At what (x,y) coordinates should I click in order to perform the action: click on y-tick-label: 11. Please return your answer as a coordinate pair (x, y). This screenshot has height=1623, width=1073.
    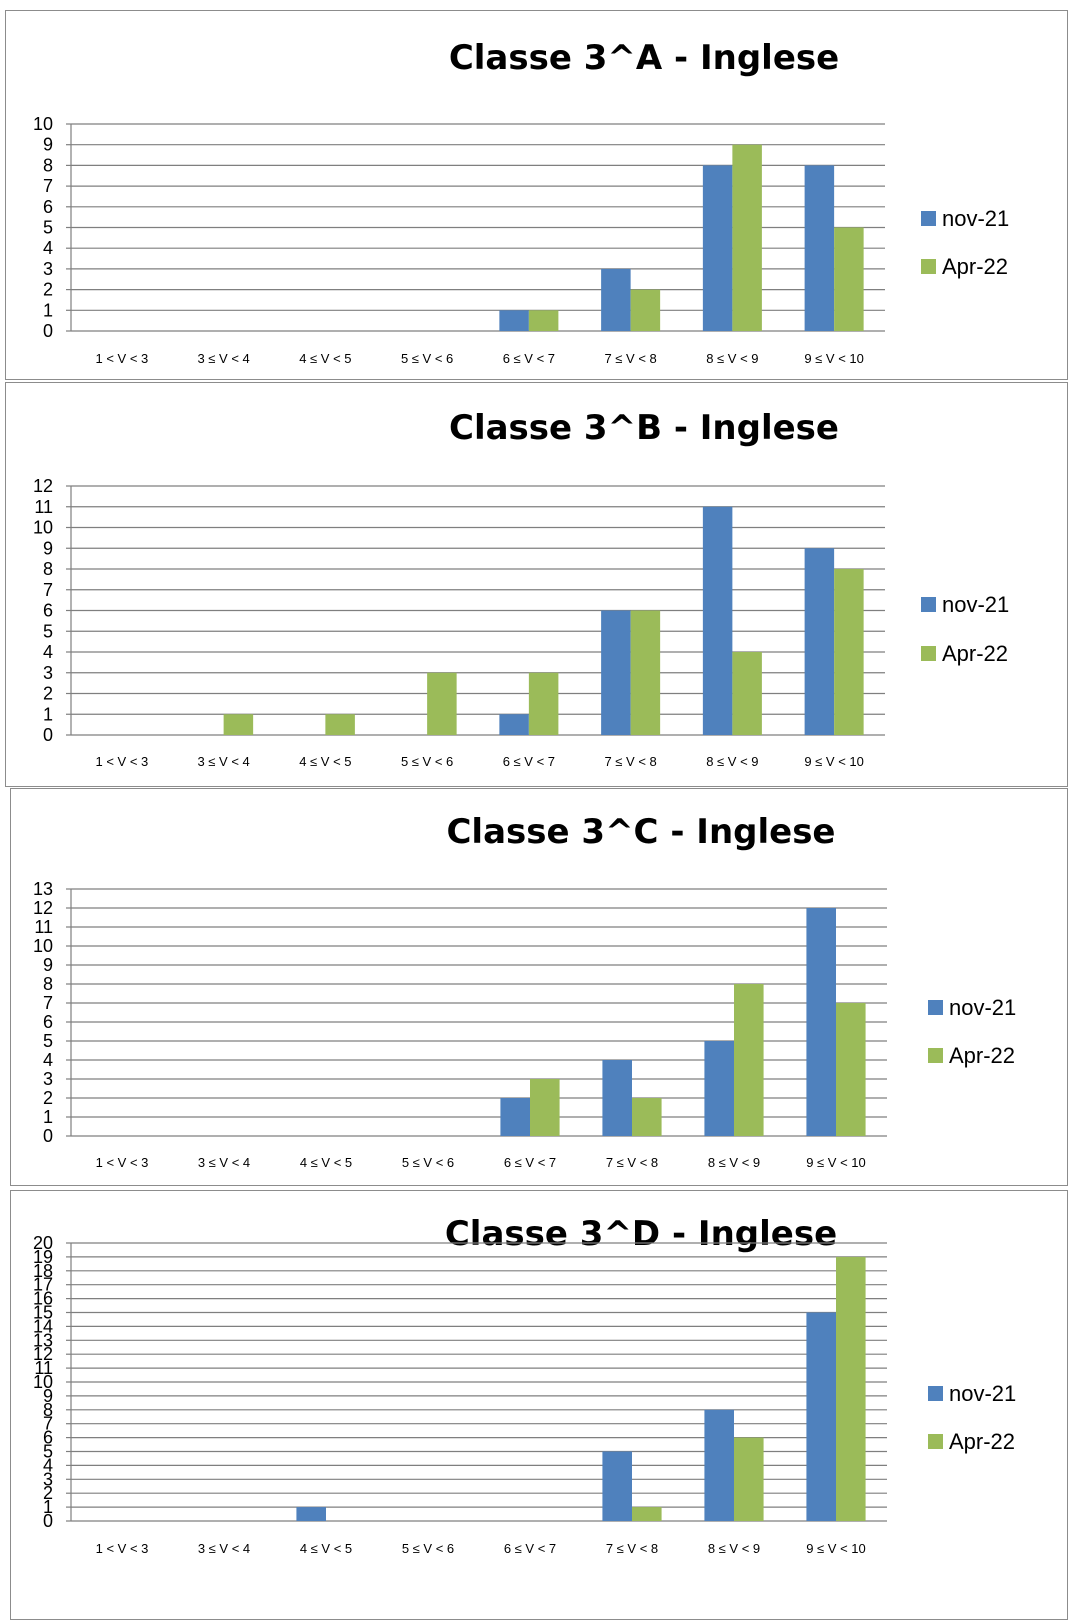
    Looking at the image, I should click on (43, 507).